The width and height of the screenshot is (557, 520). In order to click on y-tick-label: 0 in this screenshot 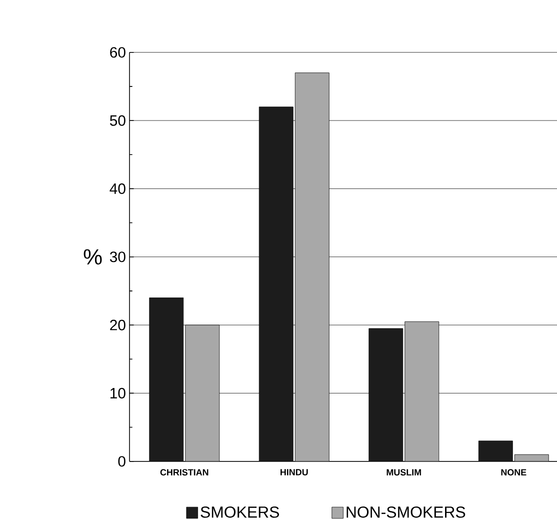, I will do `click(122, 461)`.